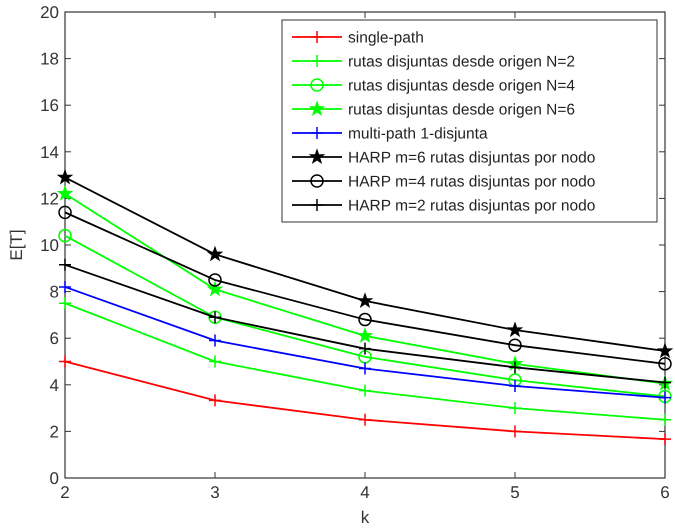 The image size is (675, 531). I want to click on y-tick-label: 14, so click(49, 152).